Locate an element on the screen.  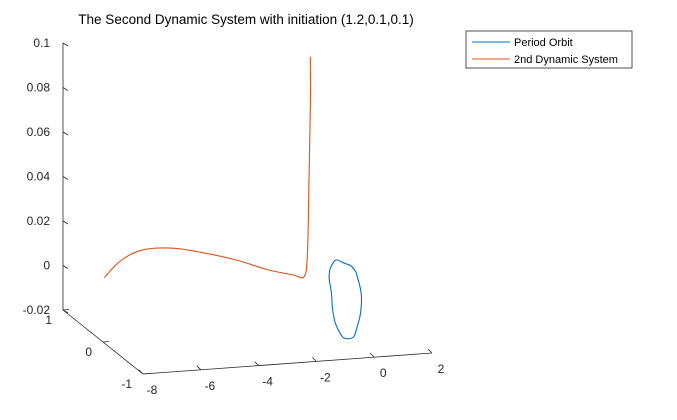
legend-box is located at coordinates (549, 49).